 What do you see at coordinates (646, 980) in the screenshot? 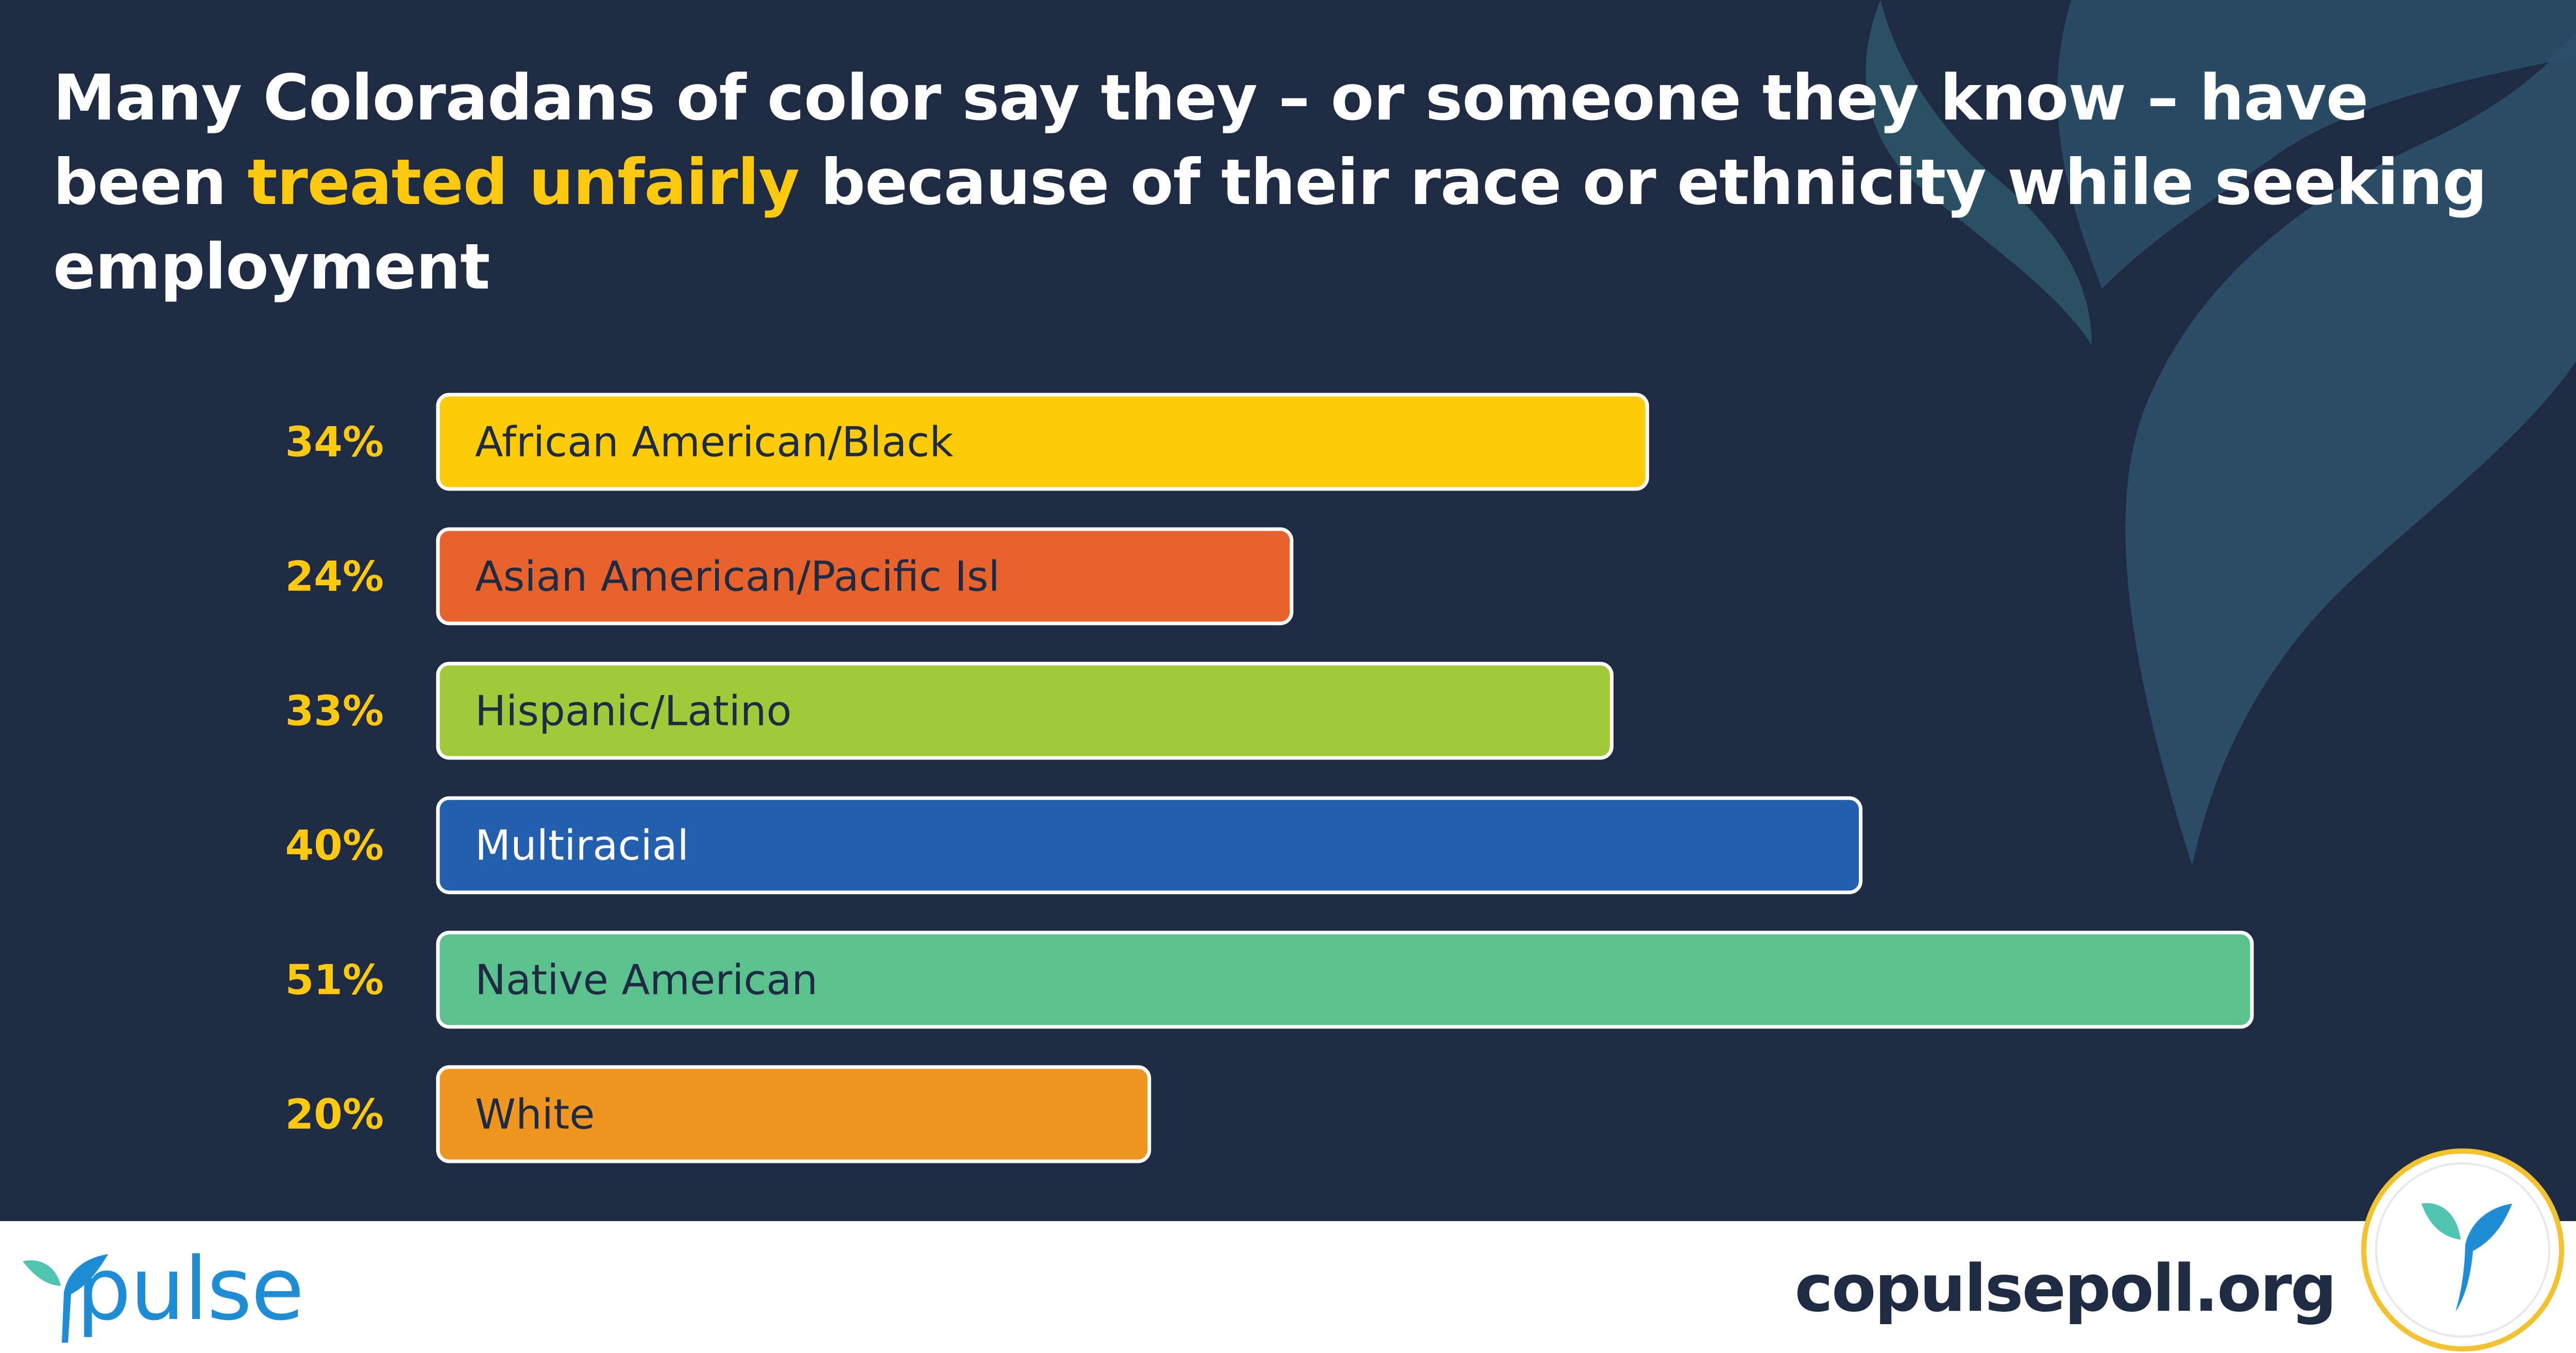
I see `category-label: Native American` at bounding box center [646, 980].